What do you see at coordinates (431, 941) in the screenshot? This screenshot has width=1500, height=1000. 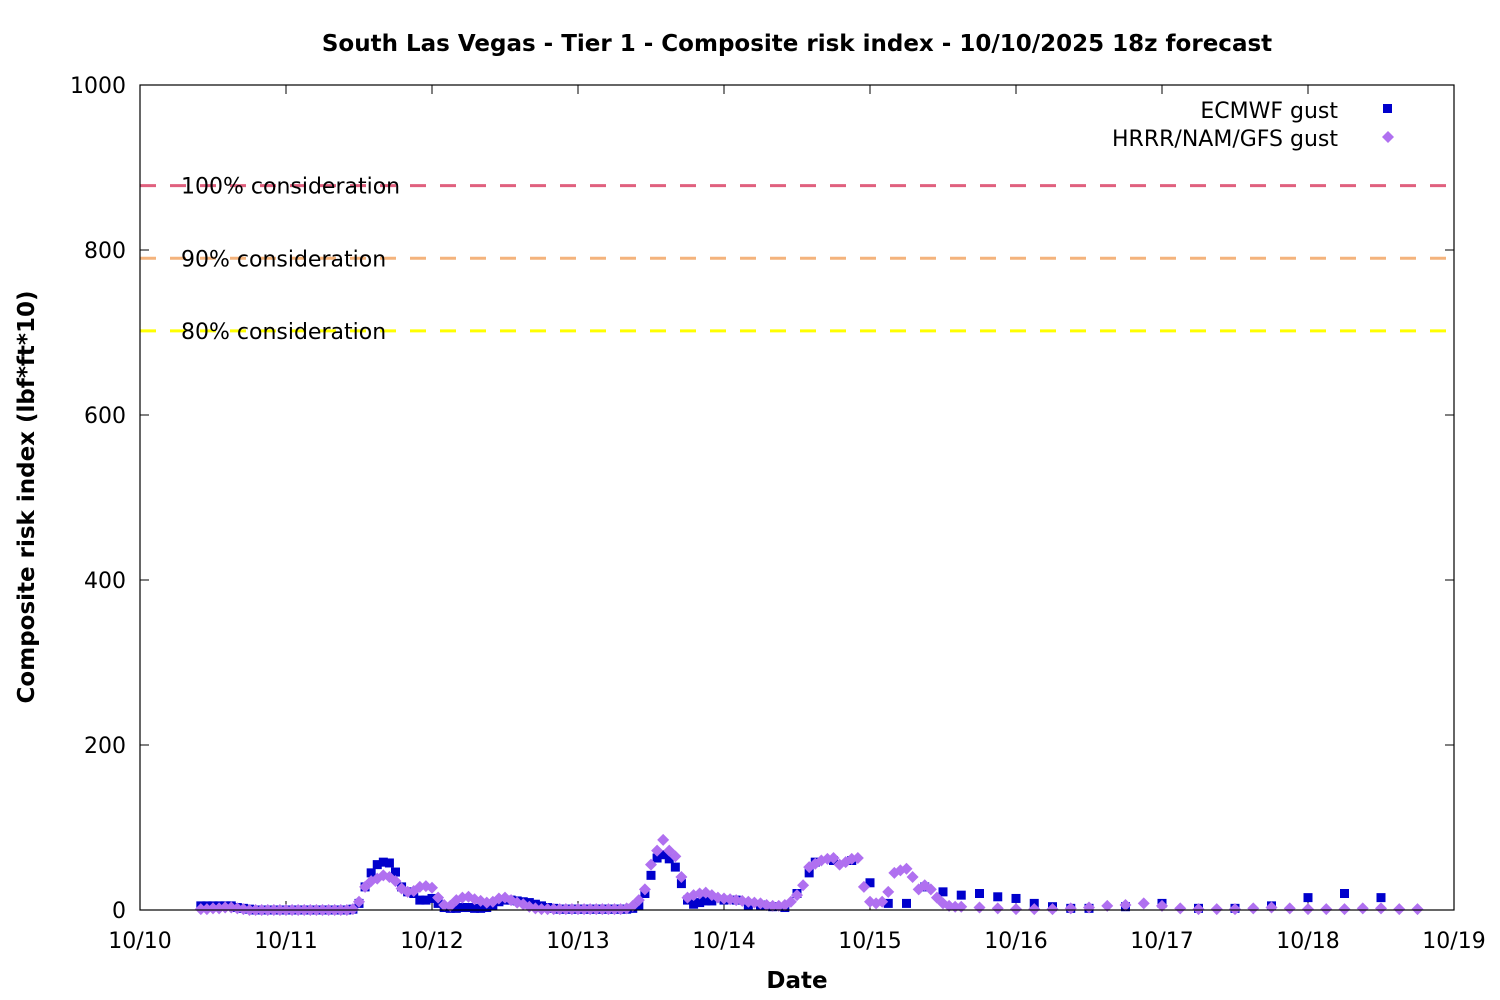 I see `x-tick-label: 10/12` at bounding box center [431, 941].